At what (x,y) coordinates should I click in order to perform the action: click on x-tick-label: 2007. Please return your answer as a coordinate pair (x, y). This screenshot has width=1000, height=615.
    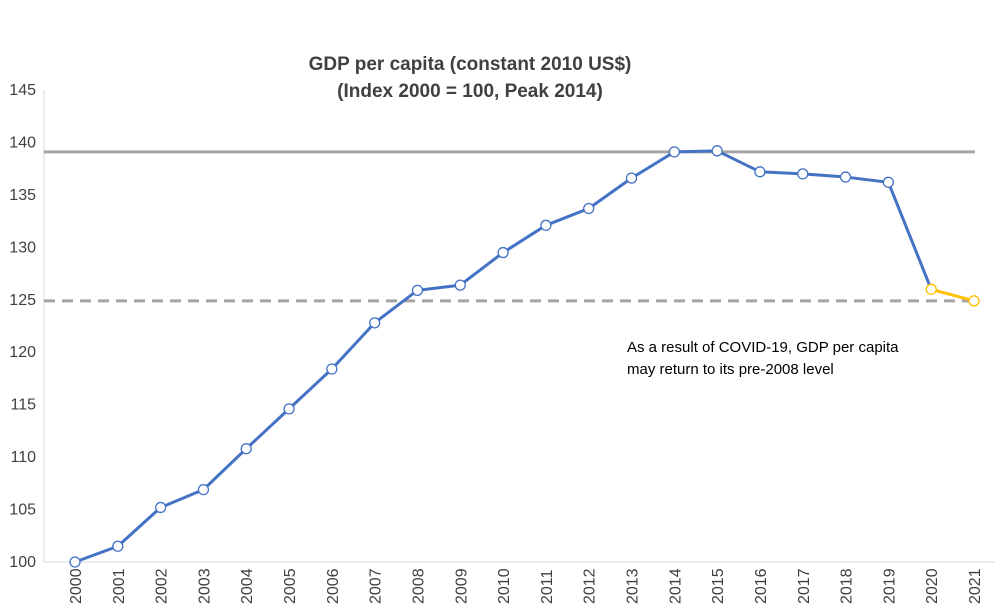
    Looking at the image, I should click on (376, 586).